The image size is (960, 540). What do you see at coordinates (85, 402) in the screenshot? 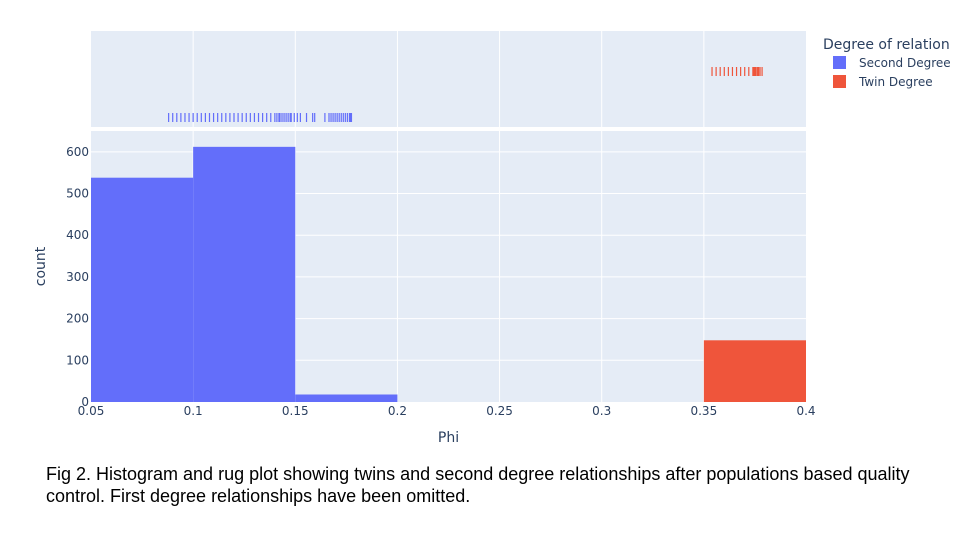
I see `y-tick-label: 0` at bounding box center [85, 402].